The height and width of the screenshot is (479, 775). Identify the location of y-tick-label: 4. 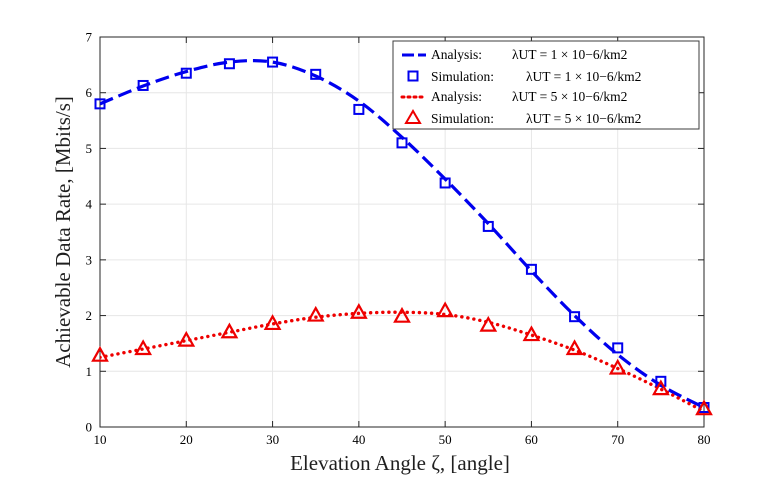
(89, 204).